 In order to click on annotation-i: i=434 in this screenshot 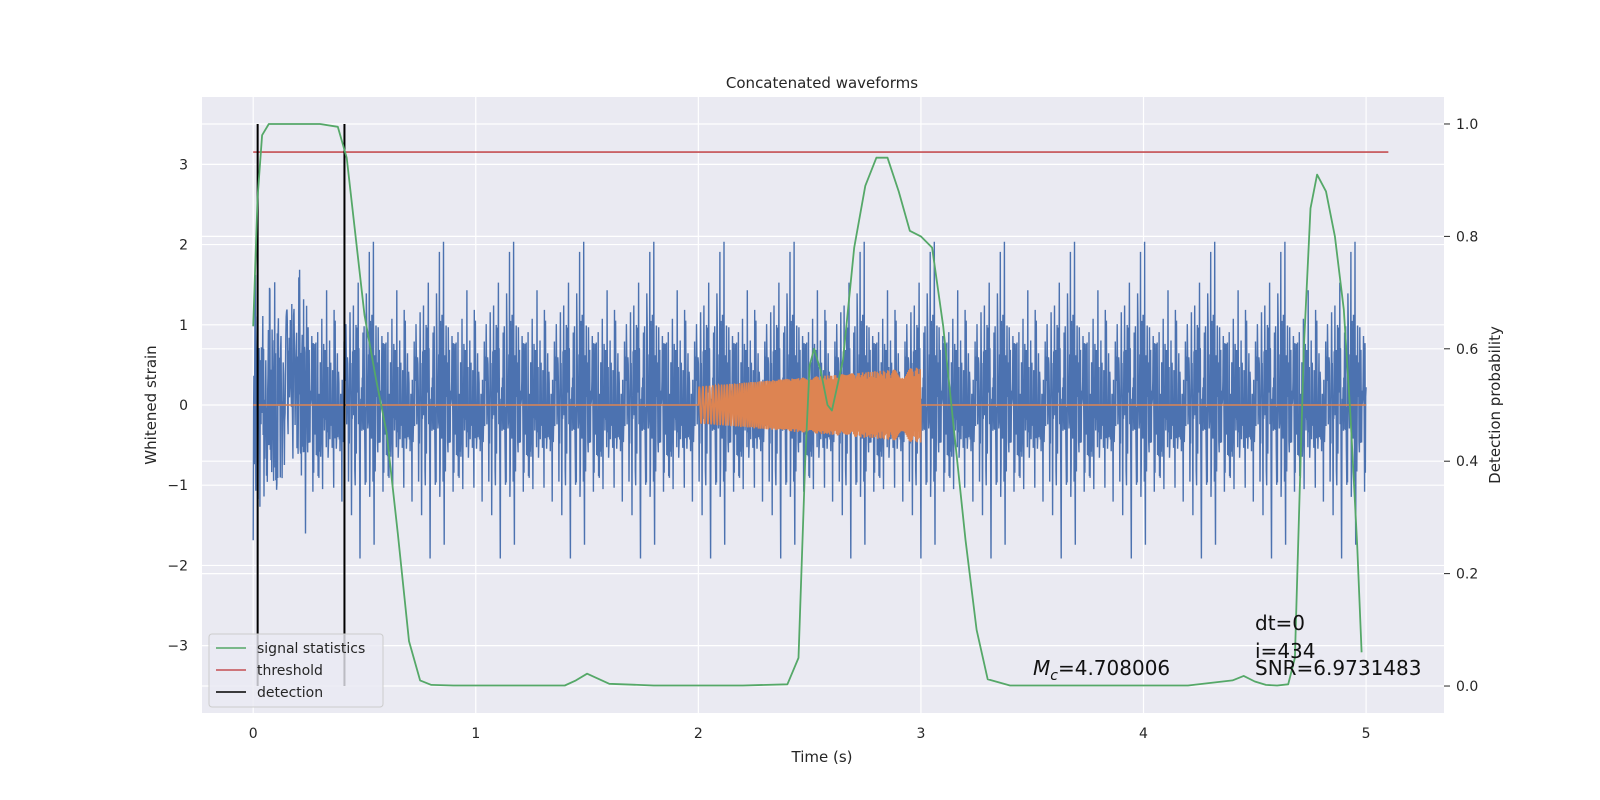, I will do `click(1285, 651)`.